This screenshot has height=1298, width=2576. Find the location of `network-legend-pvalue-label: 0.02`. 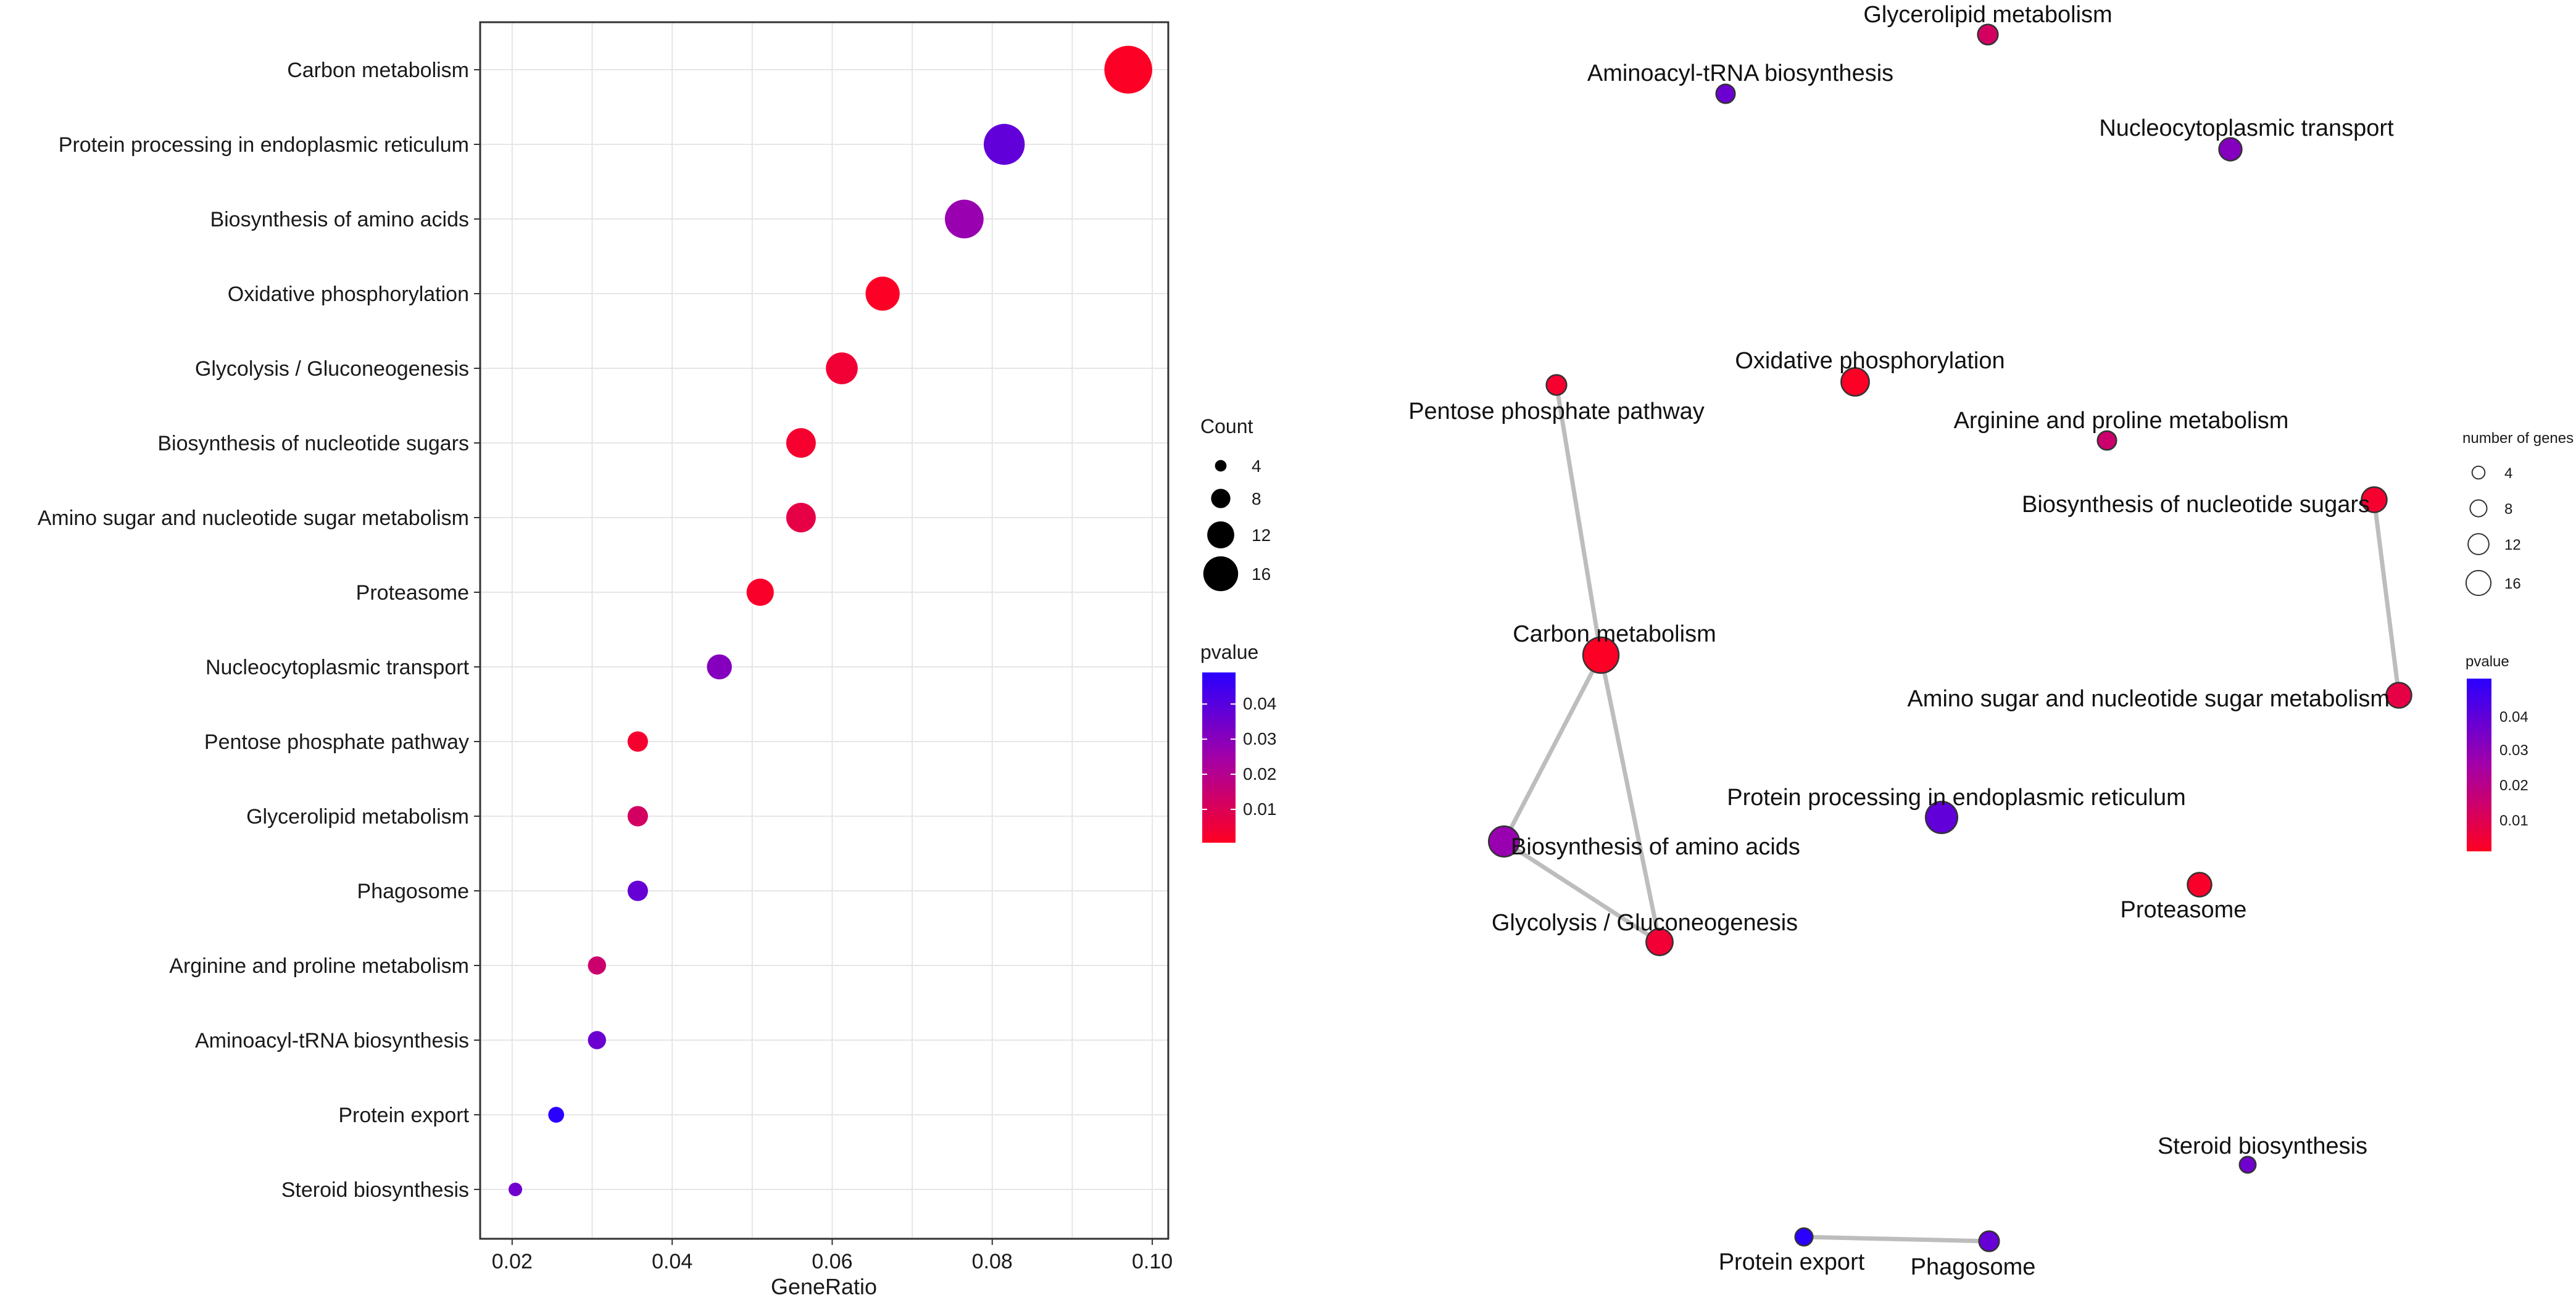

network-legend-pvalue-label: 0.02 is located at coordinates (2513, 785).